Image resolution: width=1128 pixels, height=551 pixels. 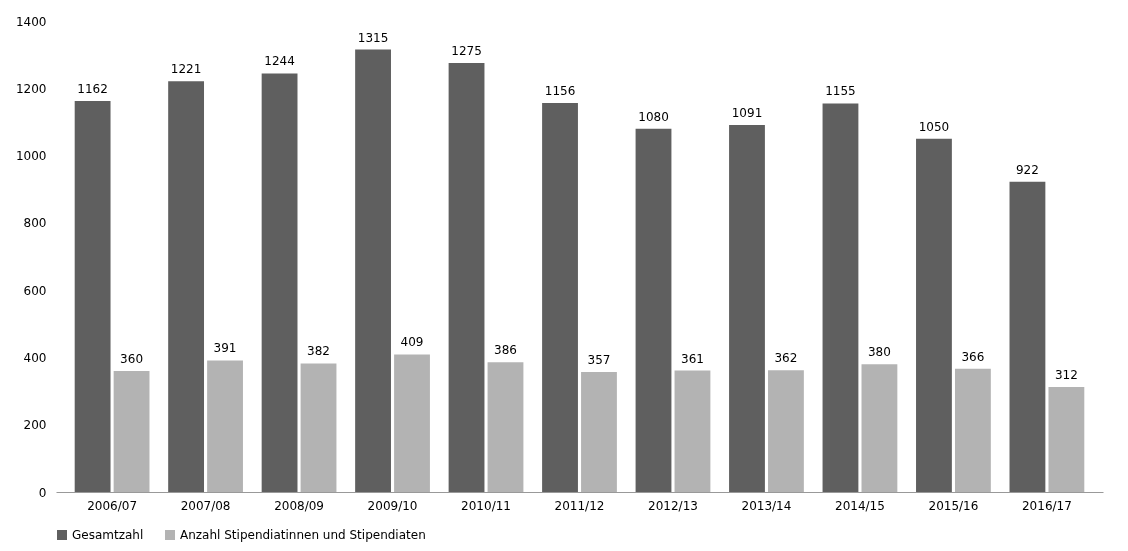 What do you see at coordinates (505, 350) in the screenshot?
I see `data-label: 386` at bounding box center [505, 350].